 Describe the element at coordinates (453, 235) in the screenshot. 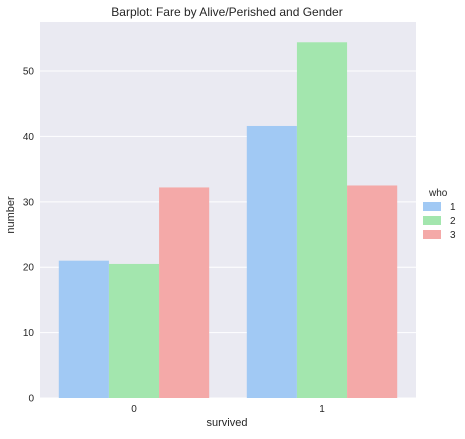

I see `legend-label-3: 3` at that location.